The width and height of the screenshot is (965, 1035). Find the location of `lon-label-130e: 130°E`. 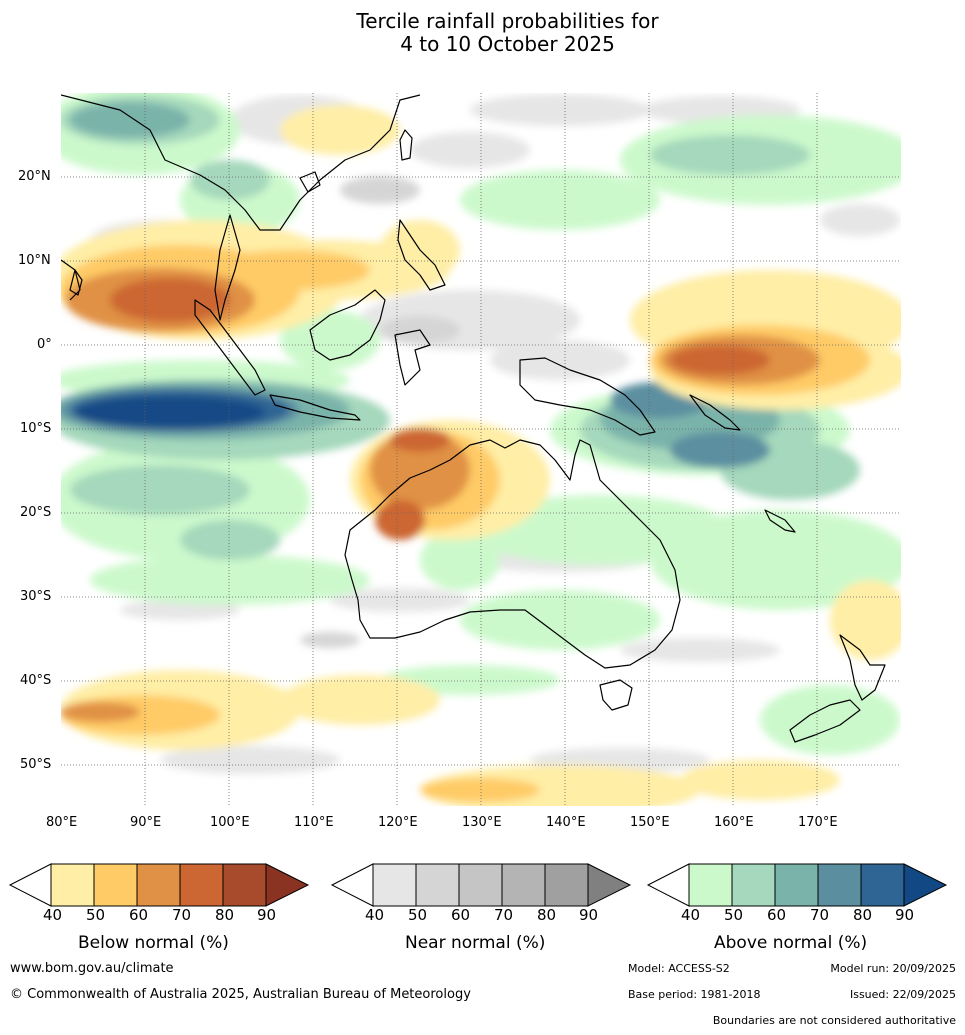

lon-label-130e: 130°E is located at coordinates (482, 822).